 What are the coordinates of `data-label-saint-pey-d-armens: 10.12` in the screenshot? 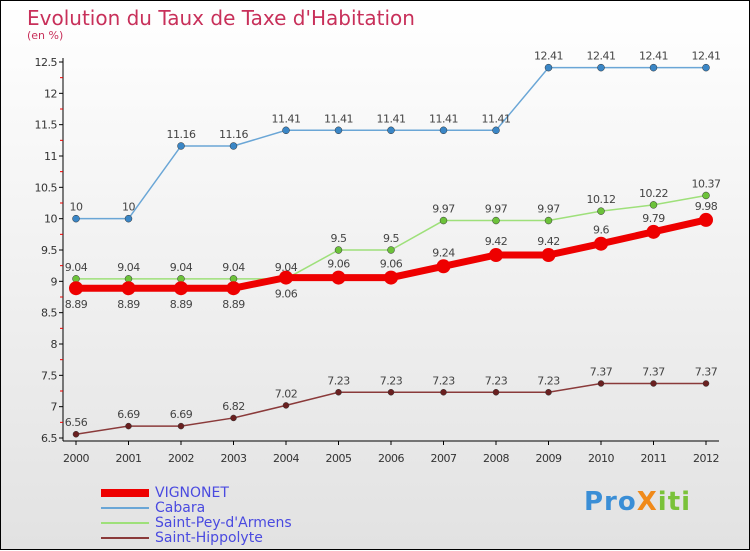 It's located at (601, 199).